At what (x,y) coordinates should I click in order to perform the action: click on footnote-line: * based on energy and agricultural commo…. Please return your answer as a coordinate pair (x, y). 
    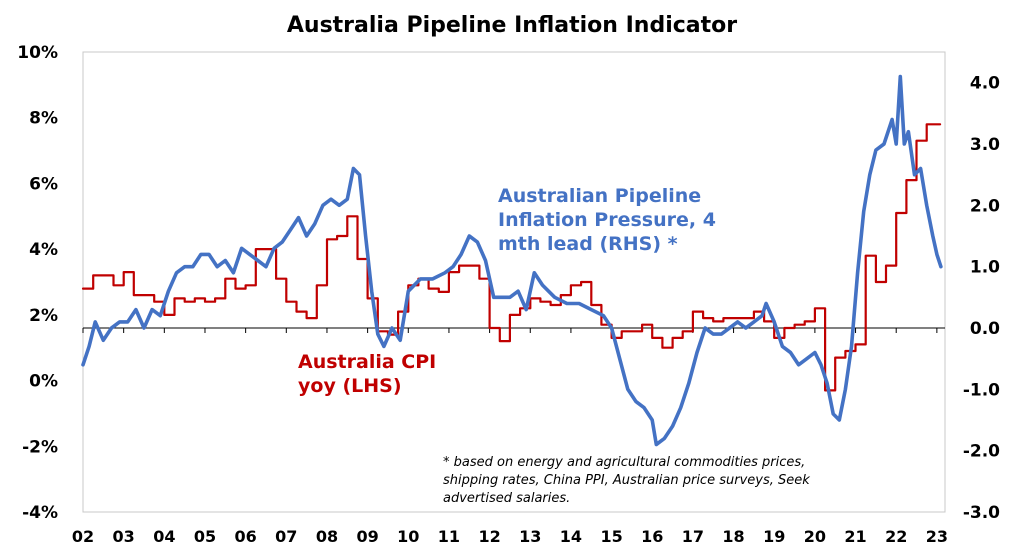
    Looking at the image, I should click on (624, 462).